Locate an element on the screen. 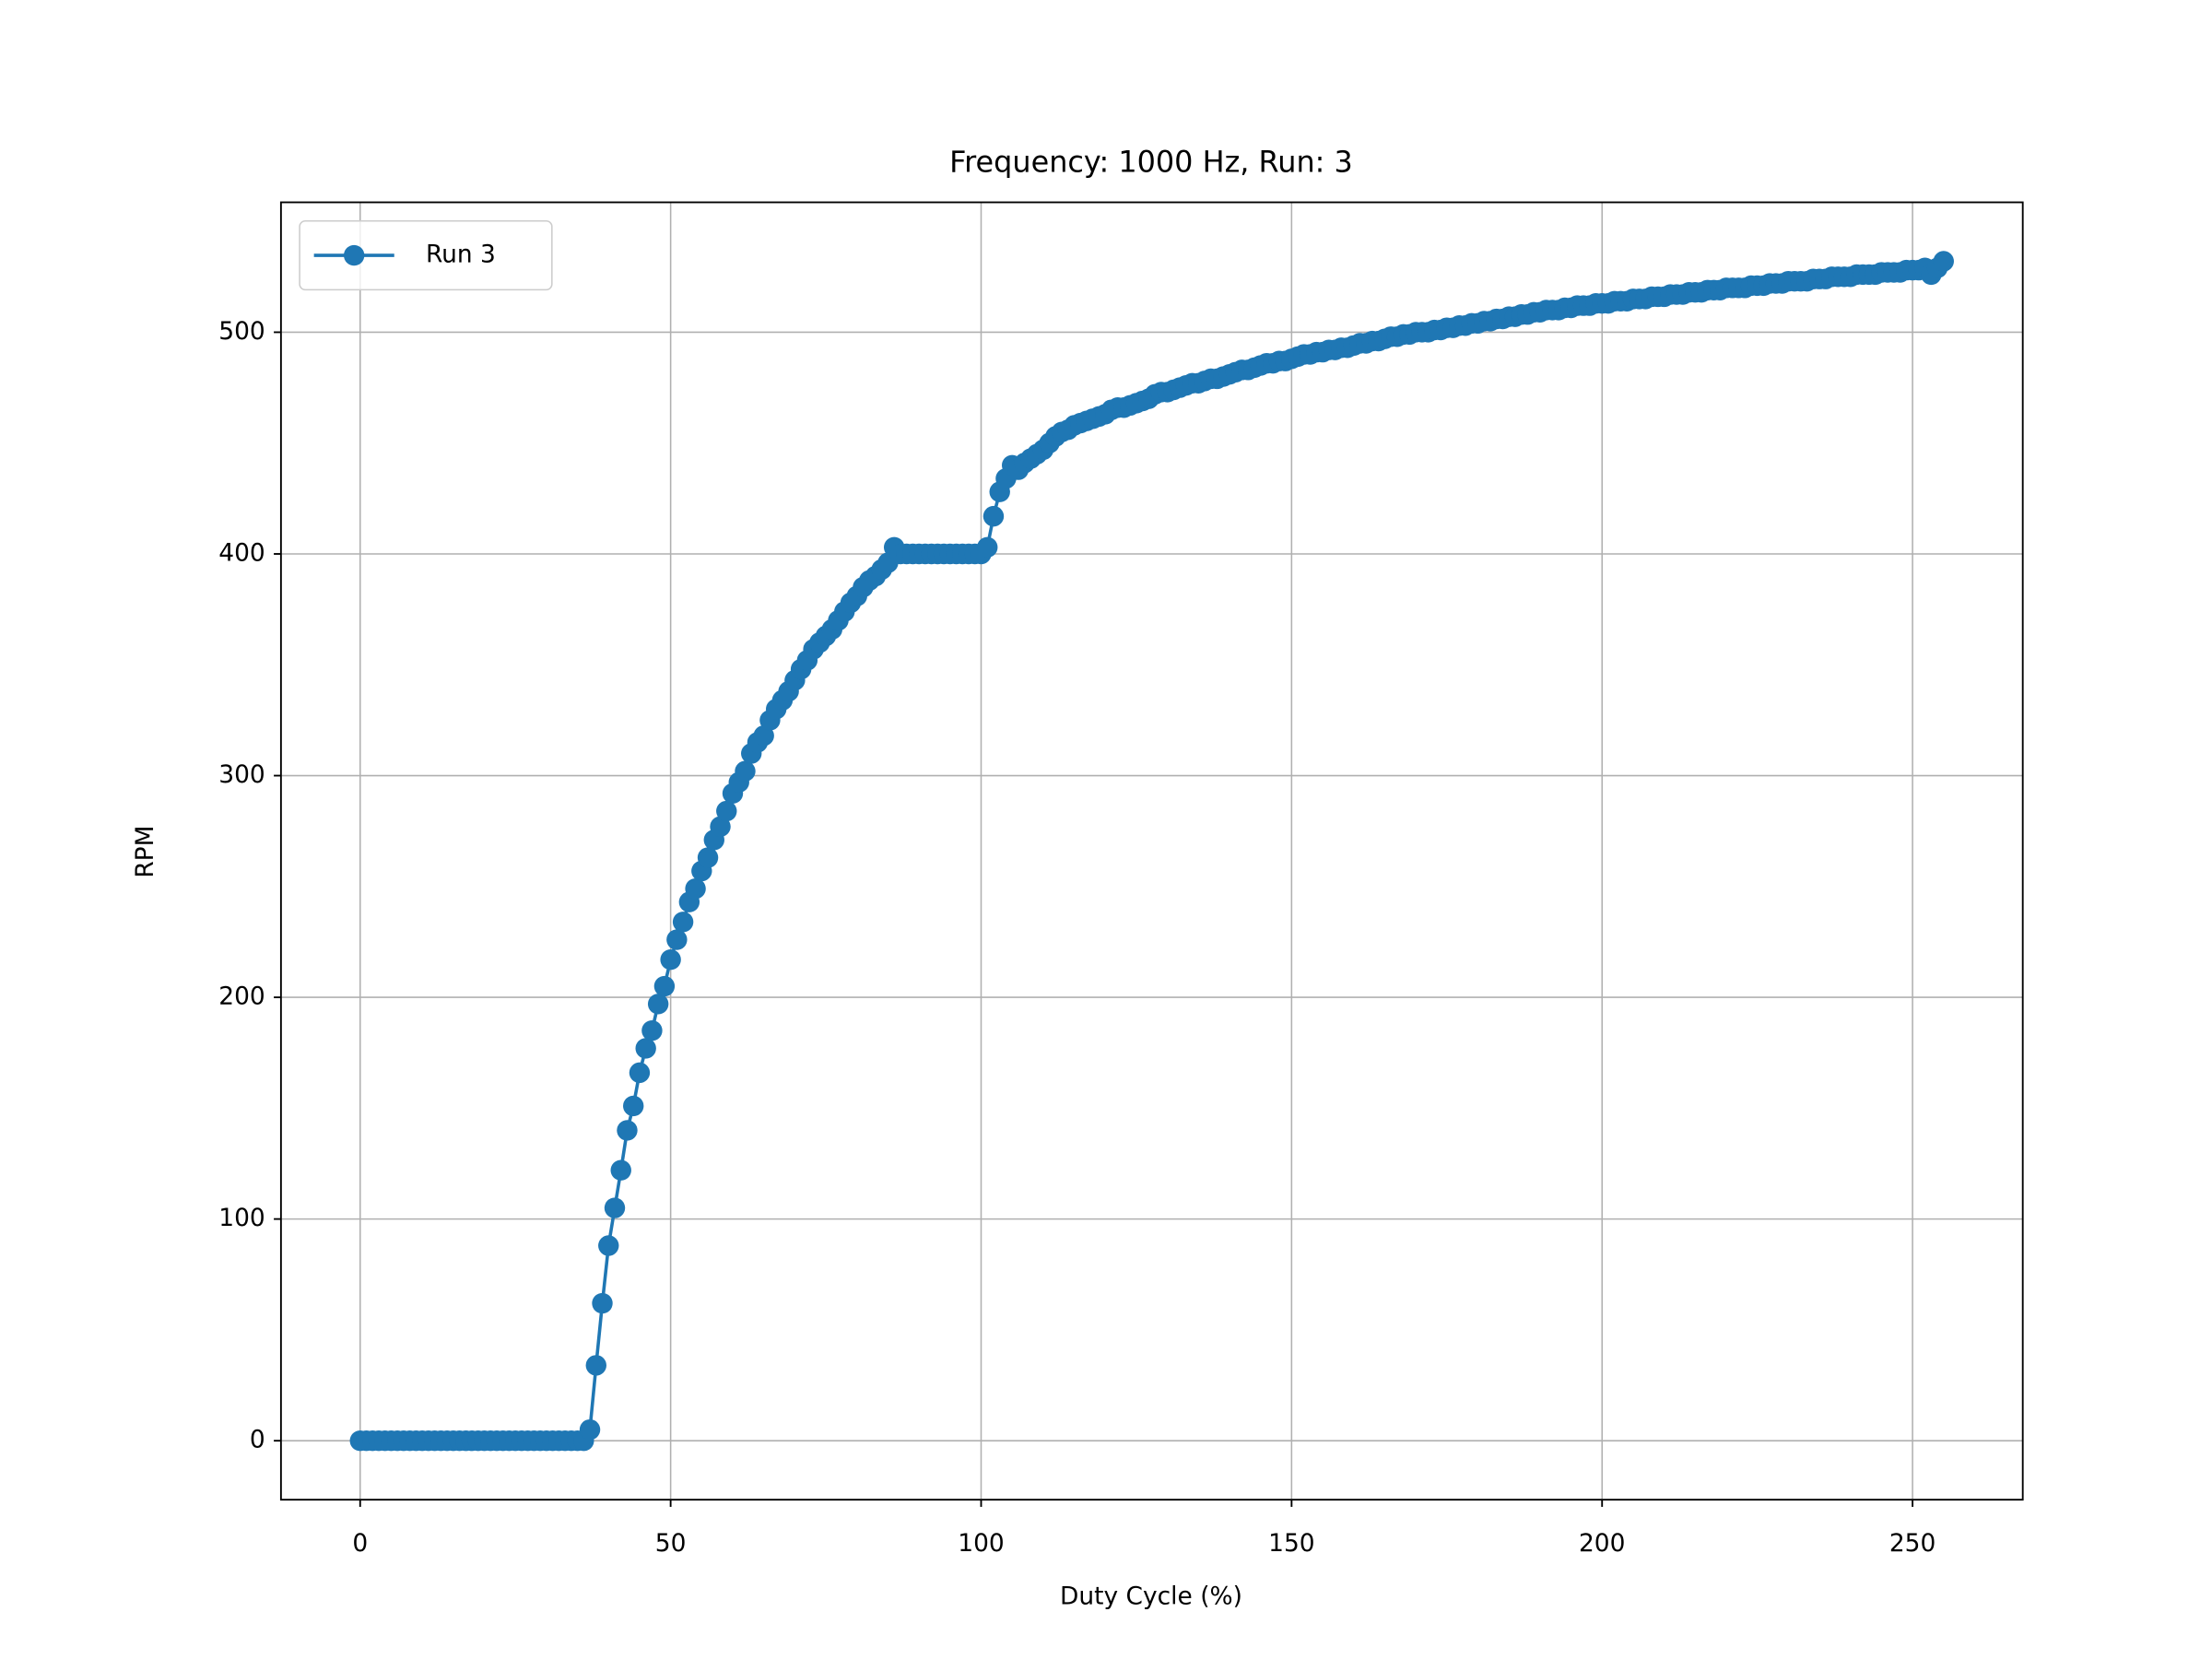 The image size is (2212, 1659). y-tick-label: 200 is located at coordinates (241, 996).